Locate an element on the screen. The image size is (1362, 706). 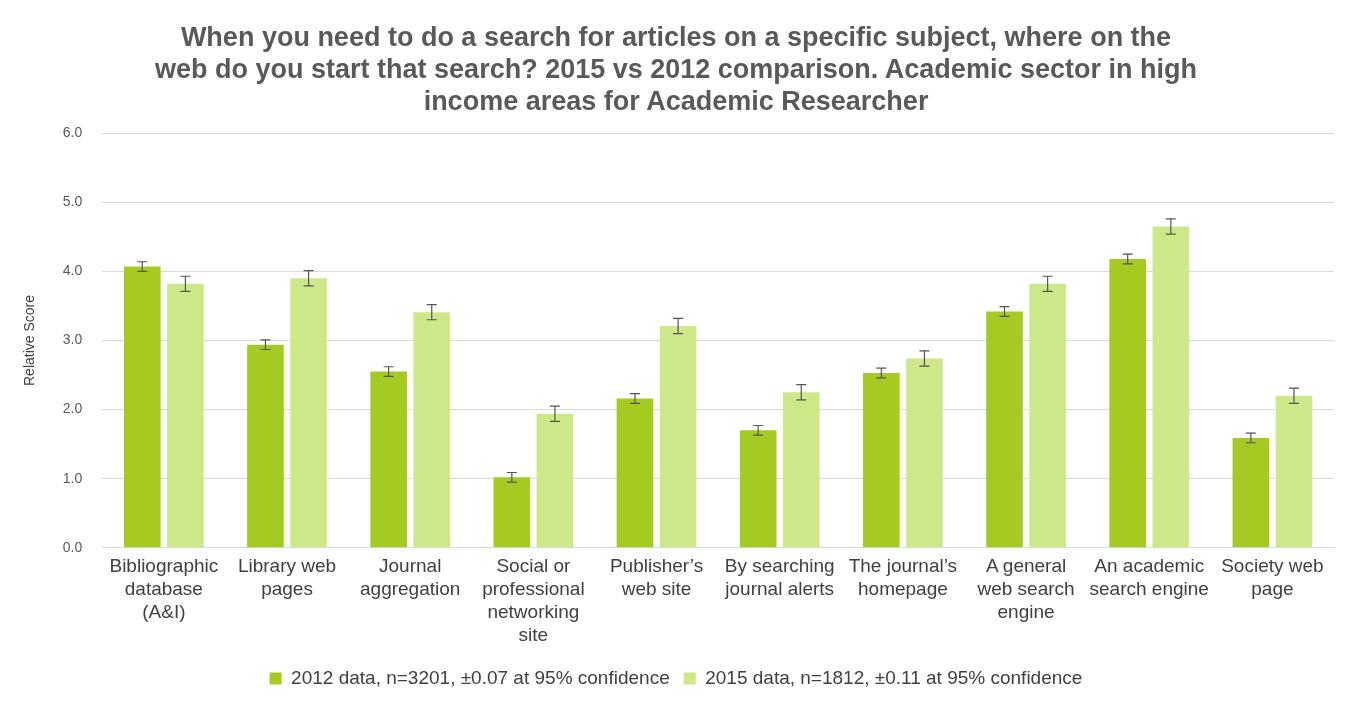
legend-label: 2012 data, n=3201, ±0.07 at 95% confidence is located at coordinates (480, 677).